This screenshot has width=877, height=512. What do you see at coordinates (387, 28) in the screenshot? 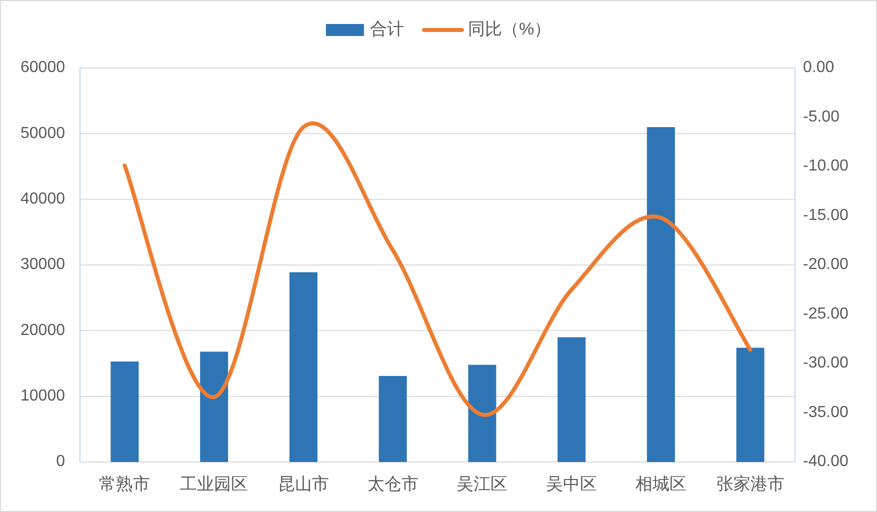
I see `legend-label: 合计` at bounding box center [387, 28].